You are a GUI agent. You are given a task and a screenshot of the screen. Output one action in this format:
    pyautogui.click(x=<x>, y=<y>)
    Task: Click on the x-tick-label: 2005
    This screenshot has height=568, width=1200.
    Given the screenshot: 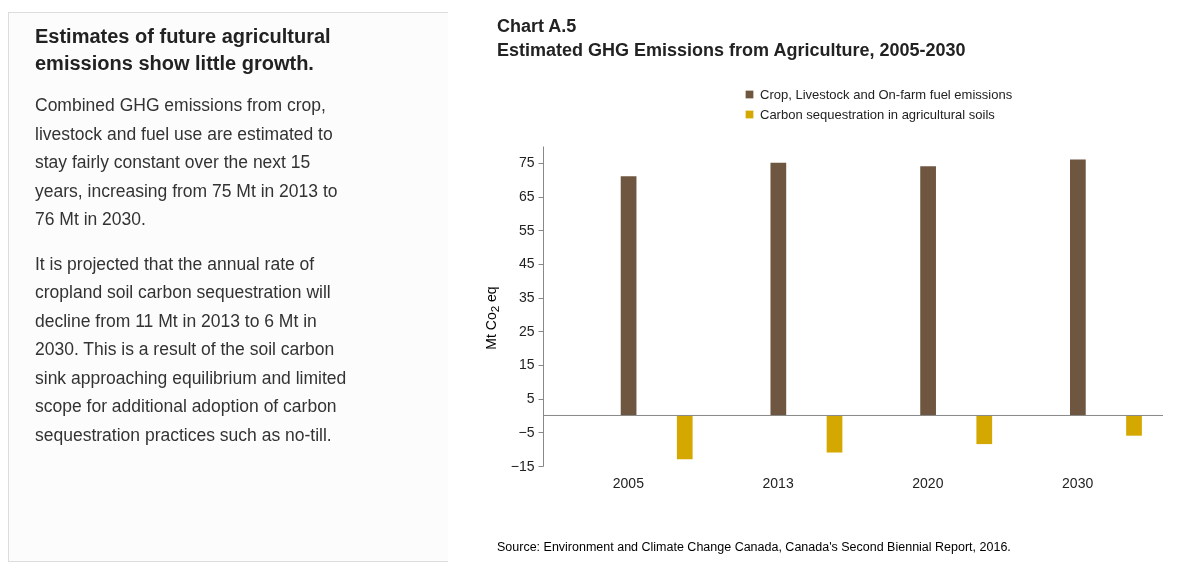 What is the action you would take?
    pyautogui.click(x=628, y=482)
    